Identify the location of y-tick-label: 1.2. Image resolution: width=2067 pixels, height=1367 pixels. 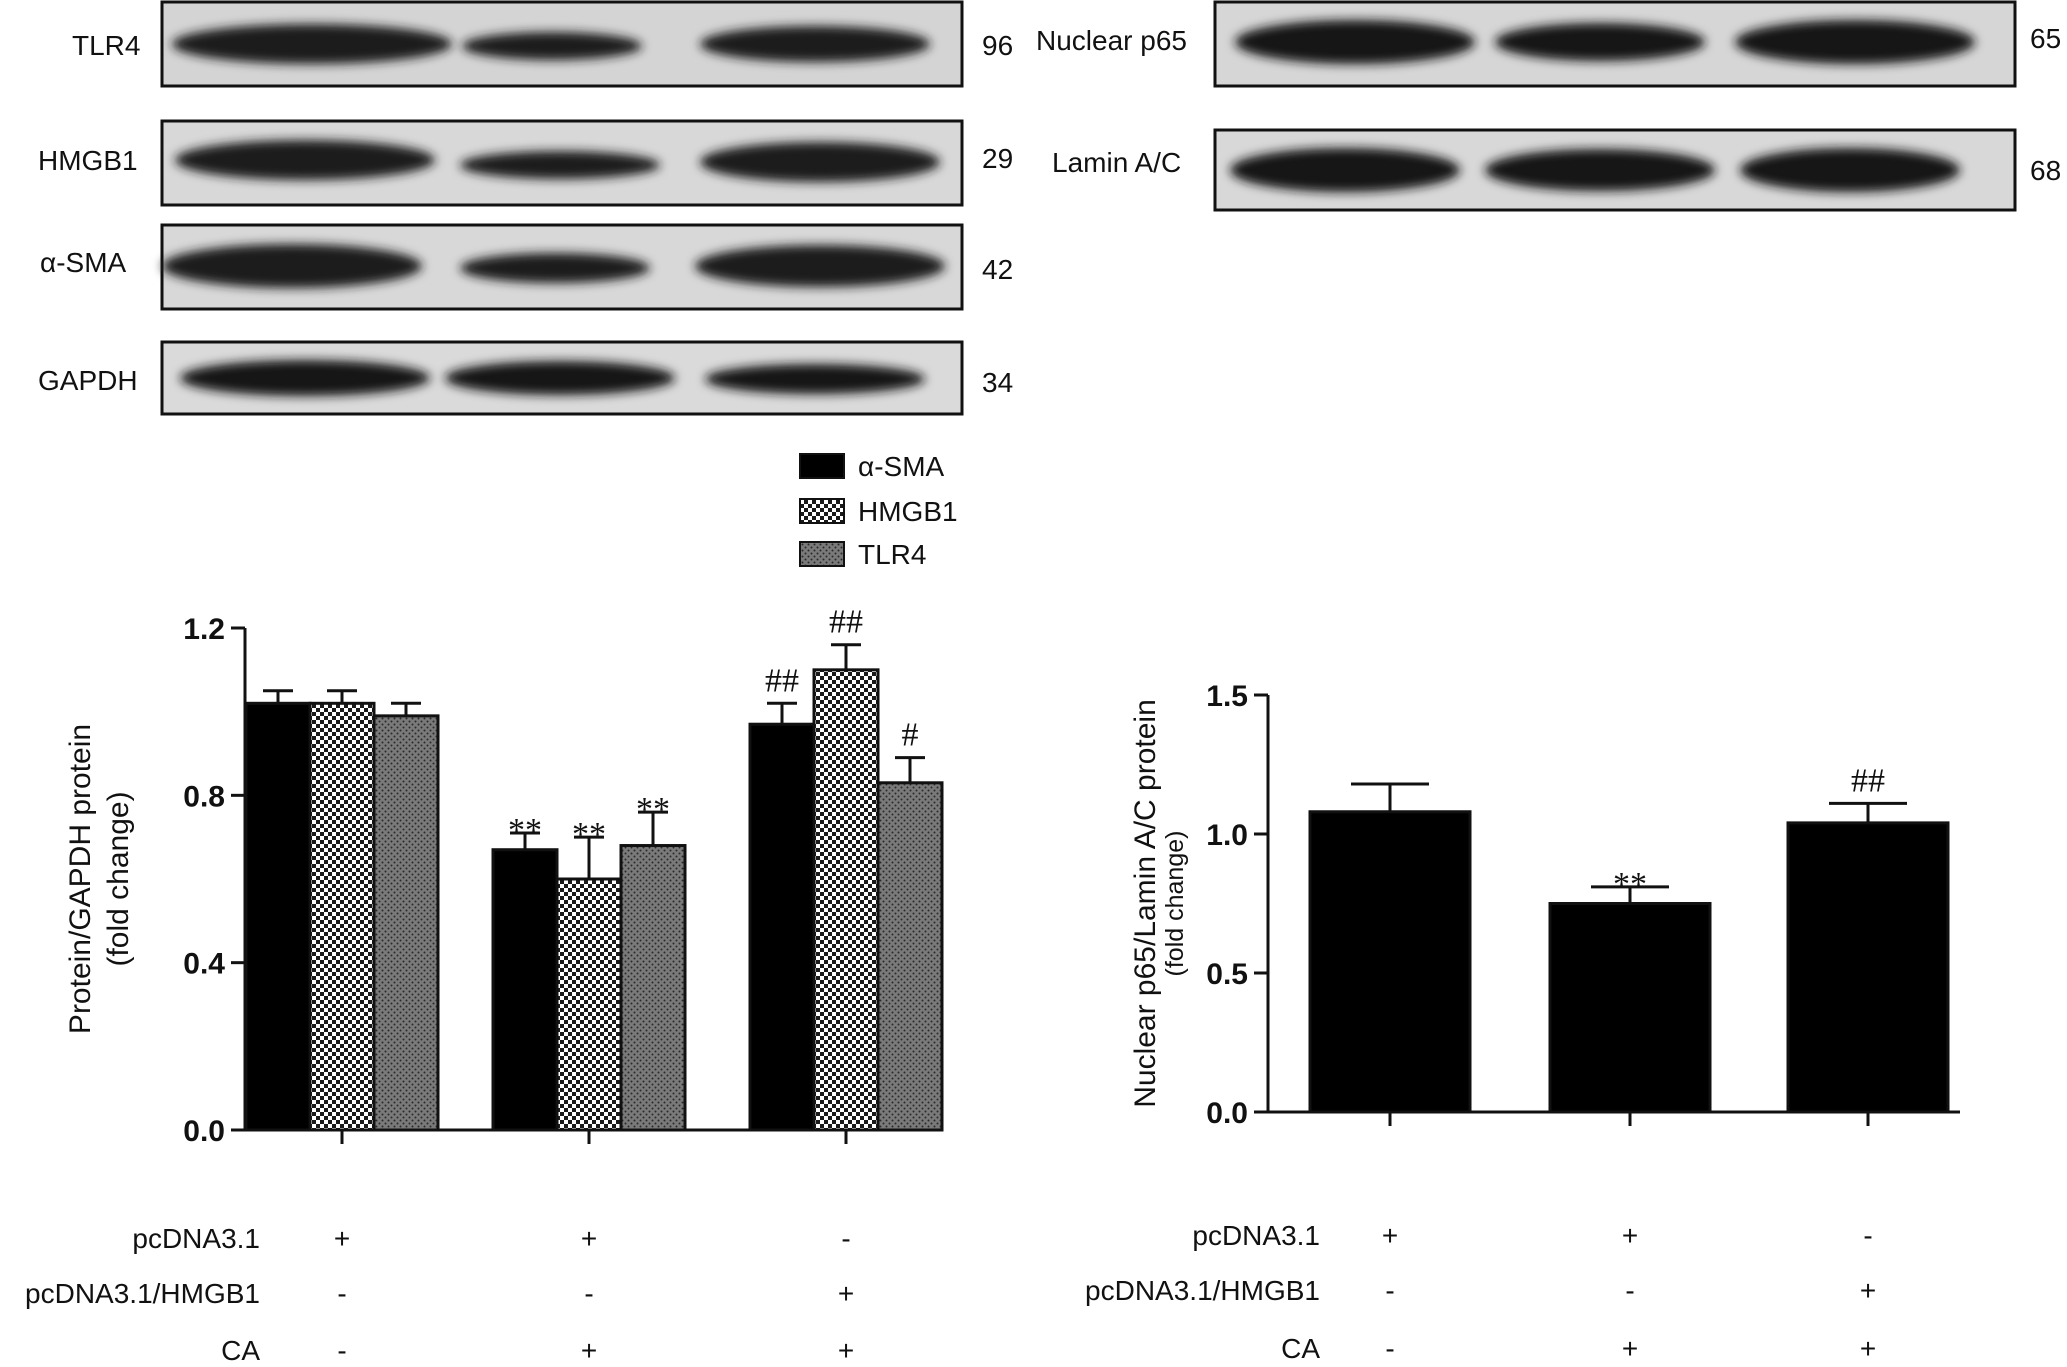
(204, 629).